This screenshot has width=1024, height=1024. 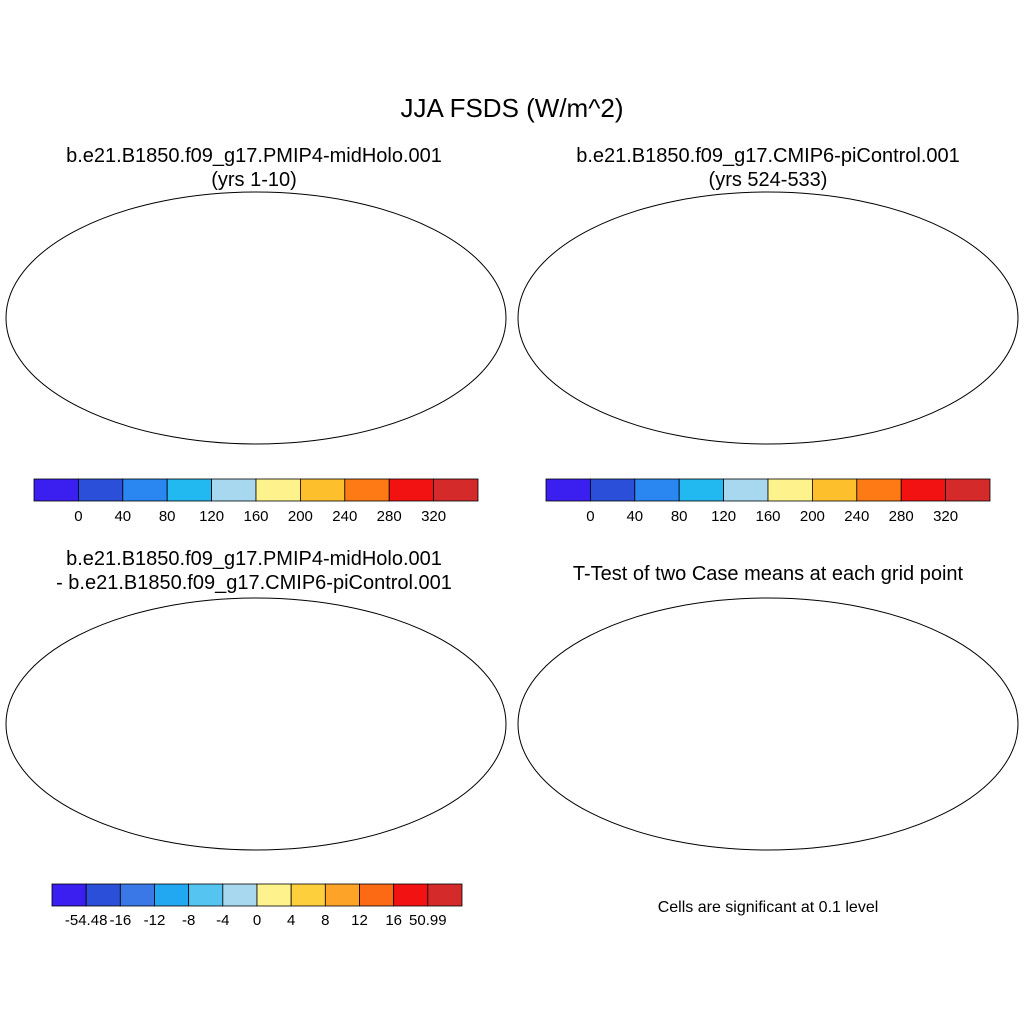 I want to click on colorbar-tick-label: 8, so click(x=325, y=920).